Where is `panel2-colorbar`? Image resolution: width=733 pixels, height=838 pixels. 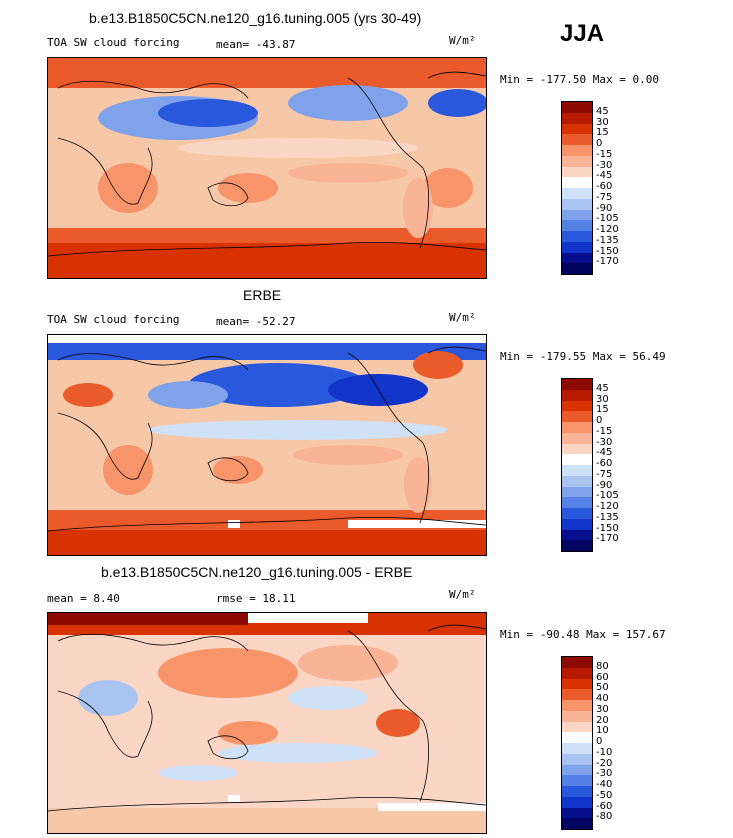
panel2-colorbar is located at coordinates (577, 465).